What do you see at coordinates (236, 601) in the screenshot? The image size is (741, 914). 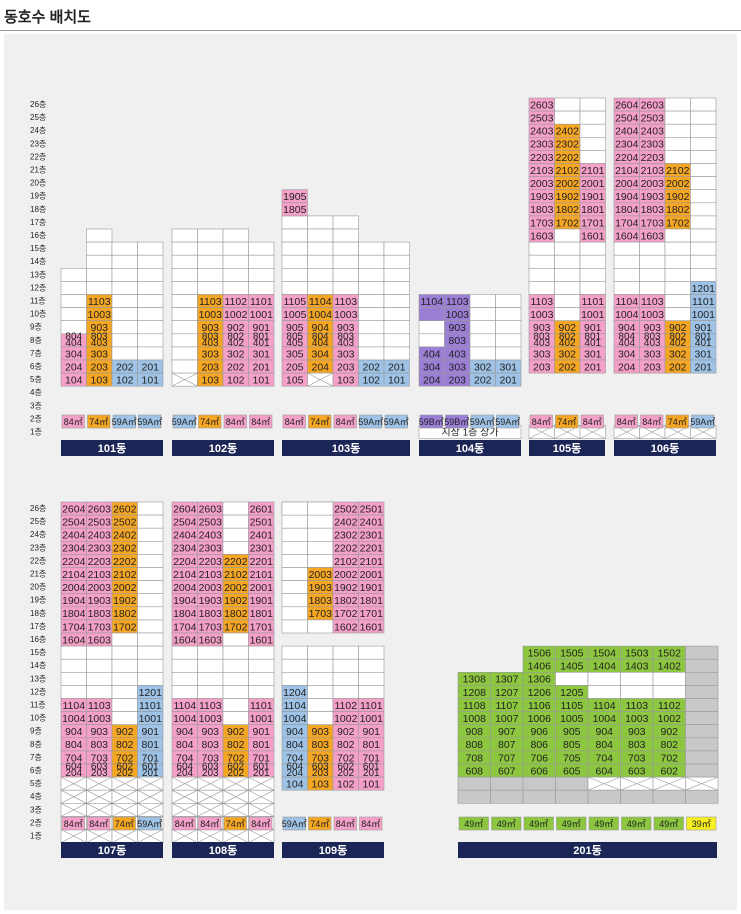 I see `unit-number: 1902` at bounding box center [236, 601].